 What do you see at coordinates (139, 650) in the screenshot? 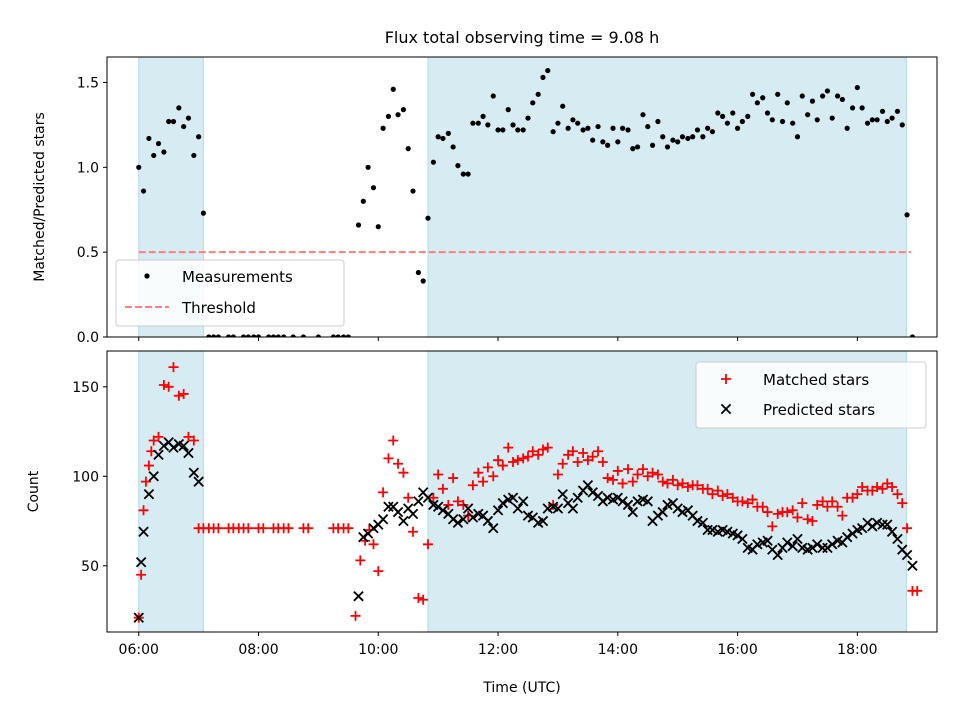
I see `x-tick-label: 06:00` at bounding box center [139, 650].